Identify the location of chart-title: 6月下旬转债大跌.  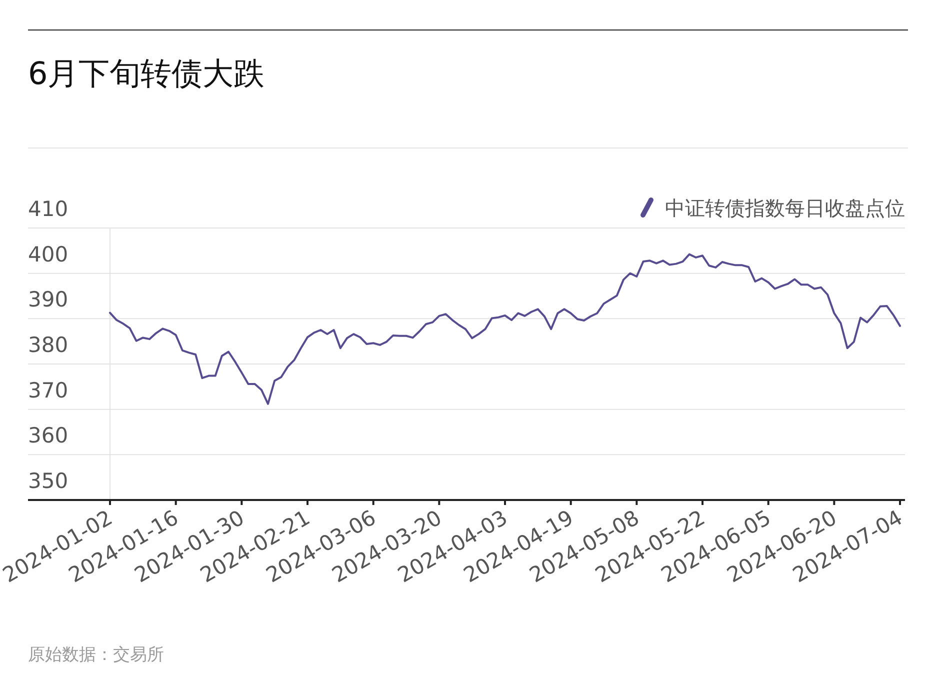
(146, 74).